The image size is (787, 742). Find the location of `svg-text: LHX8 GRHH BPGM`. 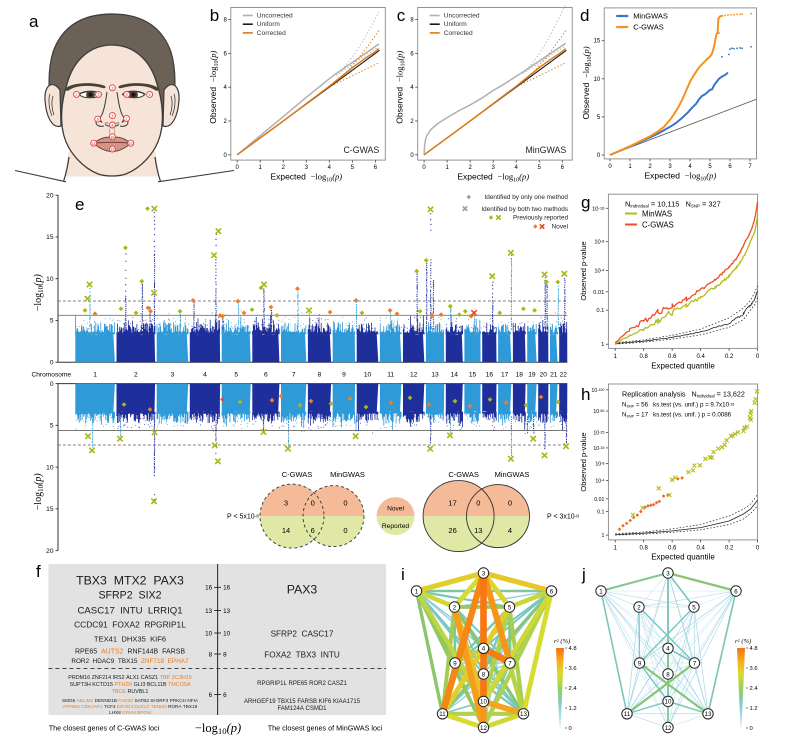

svg-text: LHX8 GRHH BPGM is located at coordinates (130, 712).